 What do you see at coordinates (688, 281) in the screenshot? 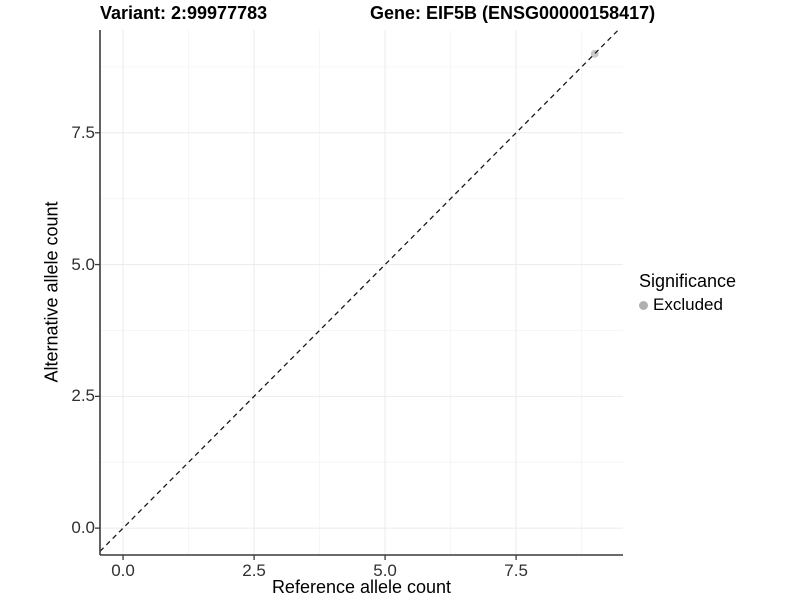
I see `legend-title: Significance` at bounding box center [688, 281].